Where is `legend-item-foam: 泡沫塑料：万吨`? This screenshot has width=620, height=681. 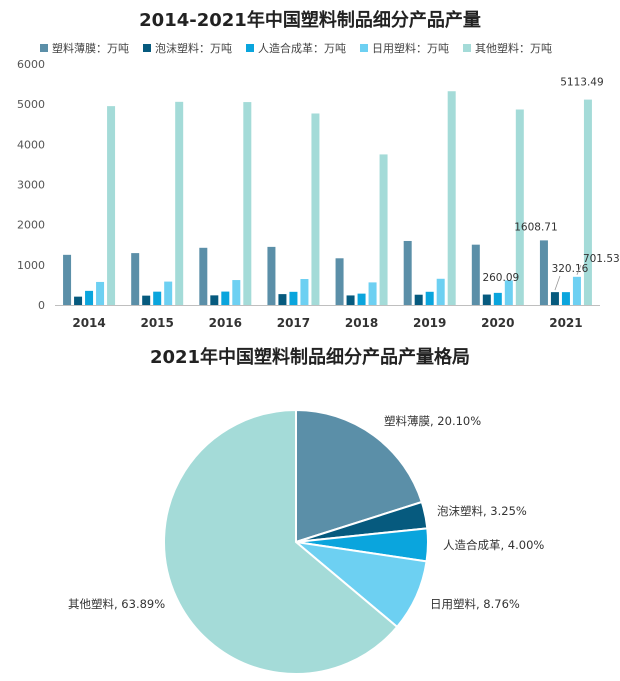
legend-item-foam: 泡沫塑料：万吨 is located at coordinates (187, 48).